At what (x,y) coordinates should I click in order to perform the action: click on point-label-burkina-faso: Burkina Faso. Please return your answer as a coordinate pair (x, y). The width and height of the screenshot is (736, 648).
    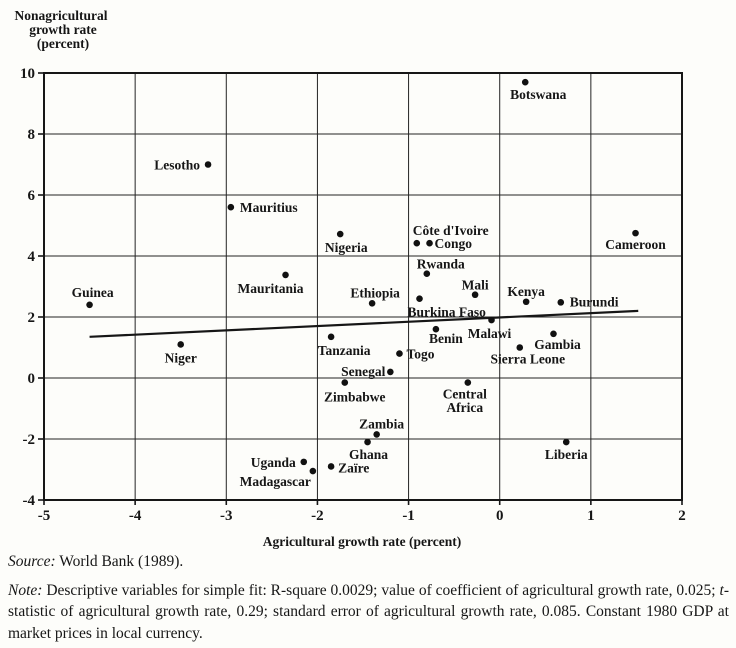
    Looking at the image, I should click on (447, 312).